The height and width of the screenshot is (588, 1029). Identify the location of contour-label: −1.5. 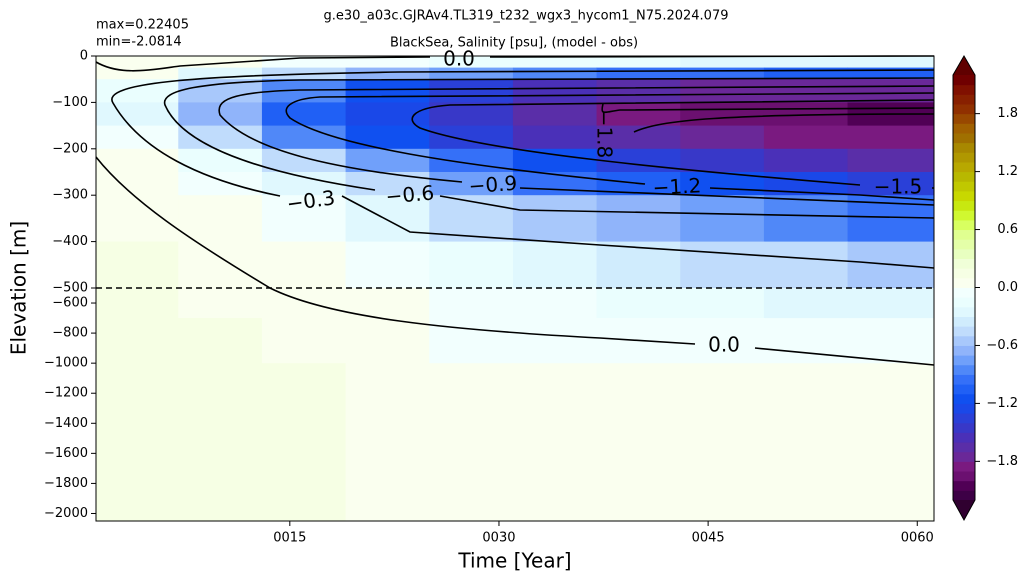
(898, 187).